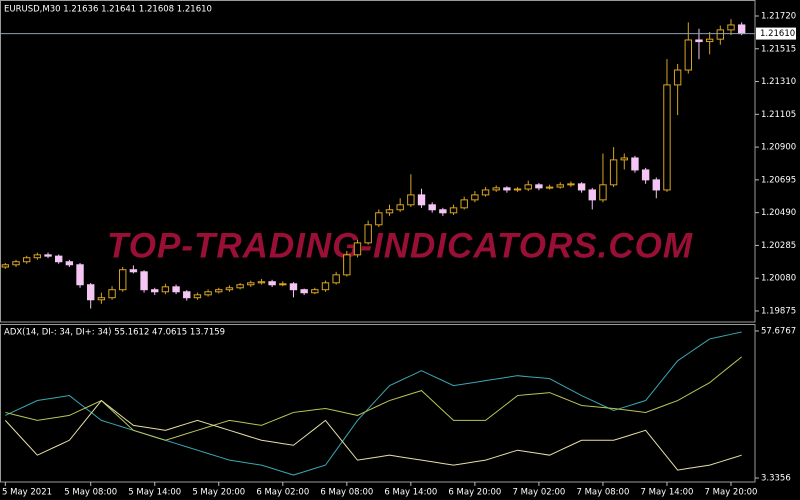  Describe the element at coordinates (538, 493) in the screenshot. I see `x-tick-label: 7 May 02:00` at that location.